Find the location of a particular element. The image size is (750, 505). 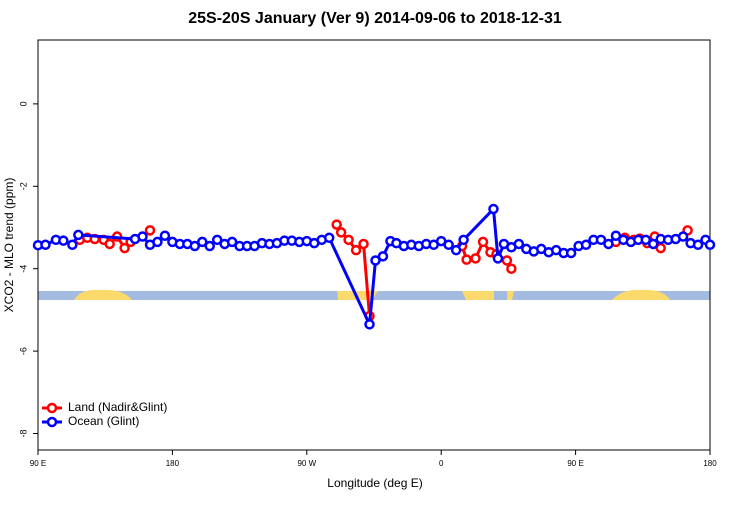

x-tick-label: 0 is located at coordinates (441, 463).